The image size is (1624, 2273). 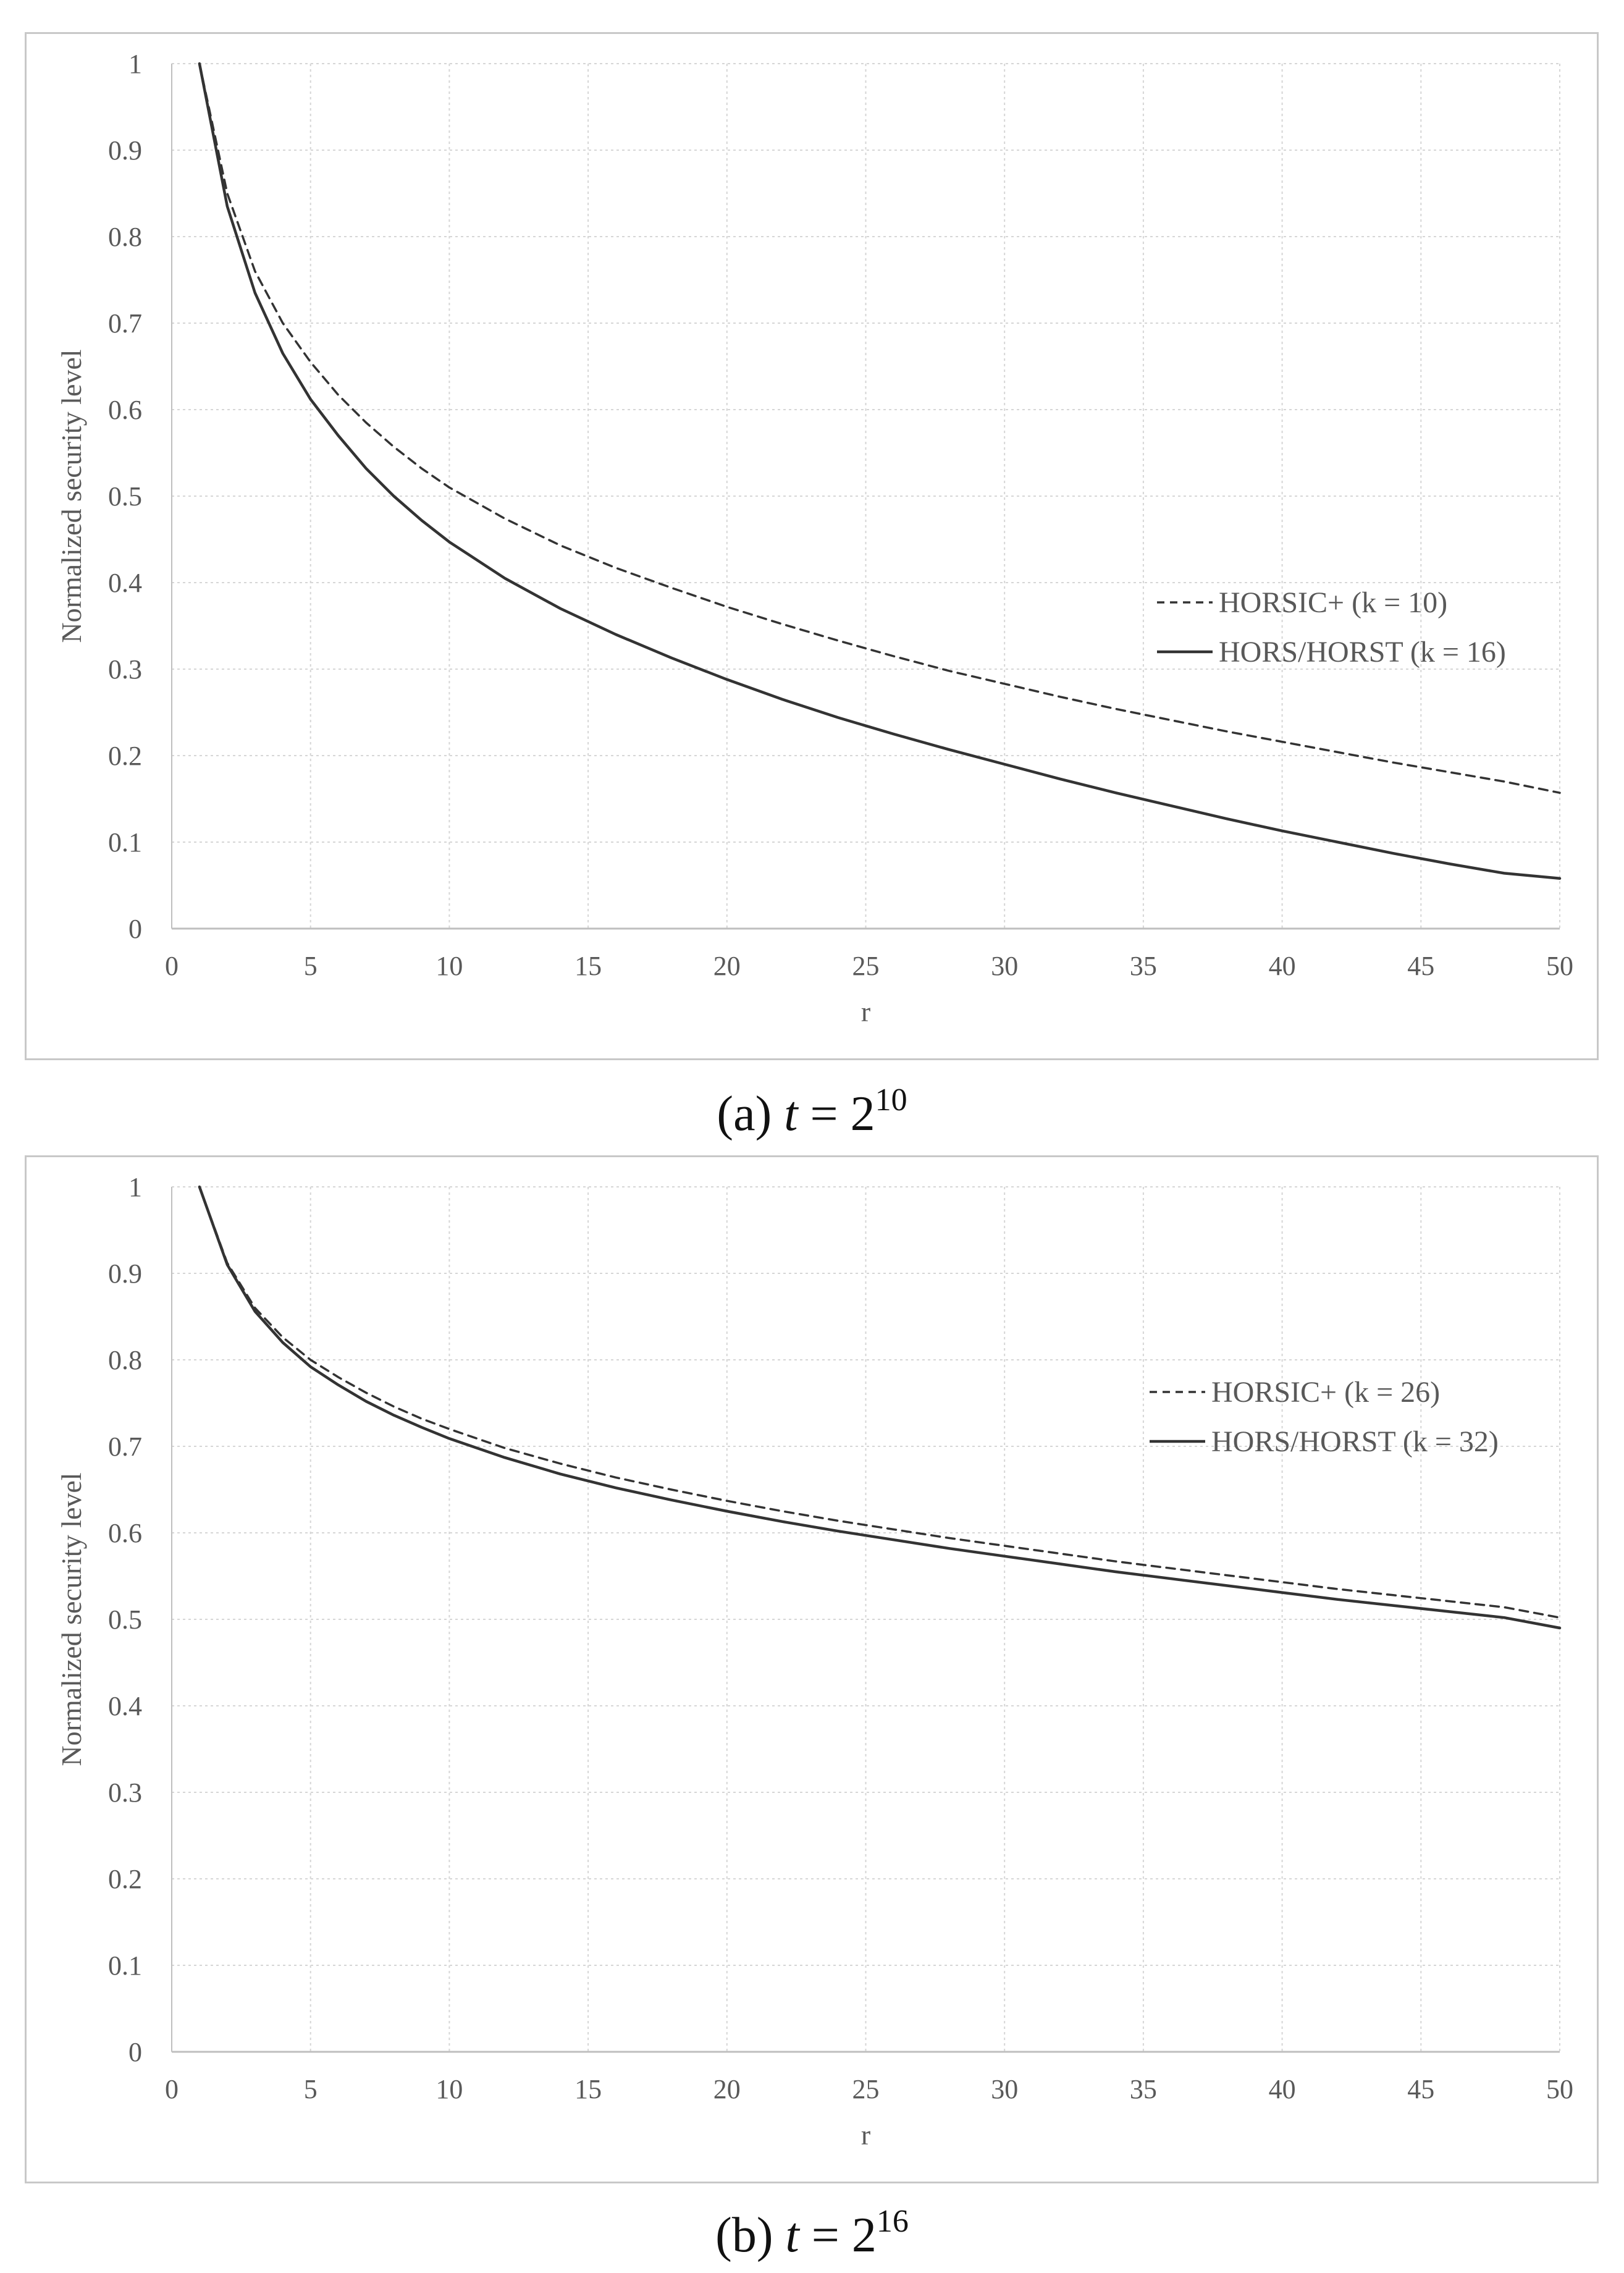 What do you see at coordinates (125, 1879) in the screenshot?
I see `chart-b-ytick-label: 0.2` at bounding box center [125, 1879].